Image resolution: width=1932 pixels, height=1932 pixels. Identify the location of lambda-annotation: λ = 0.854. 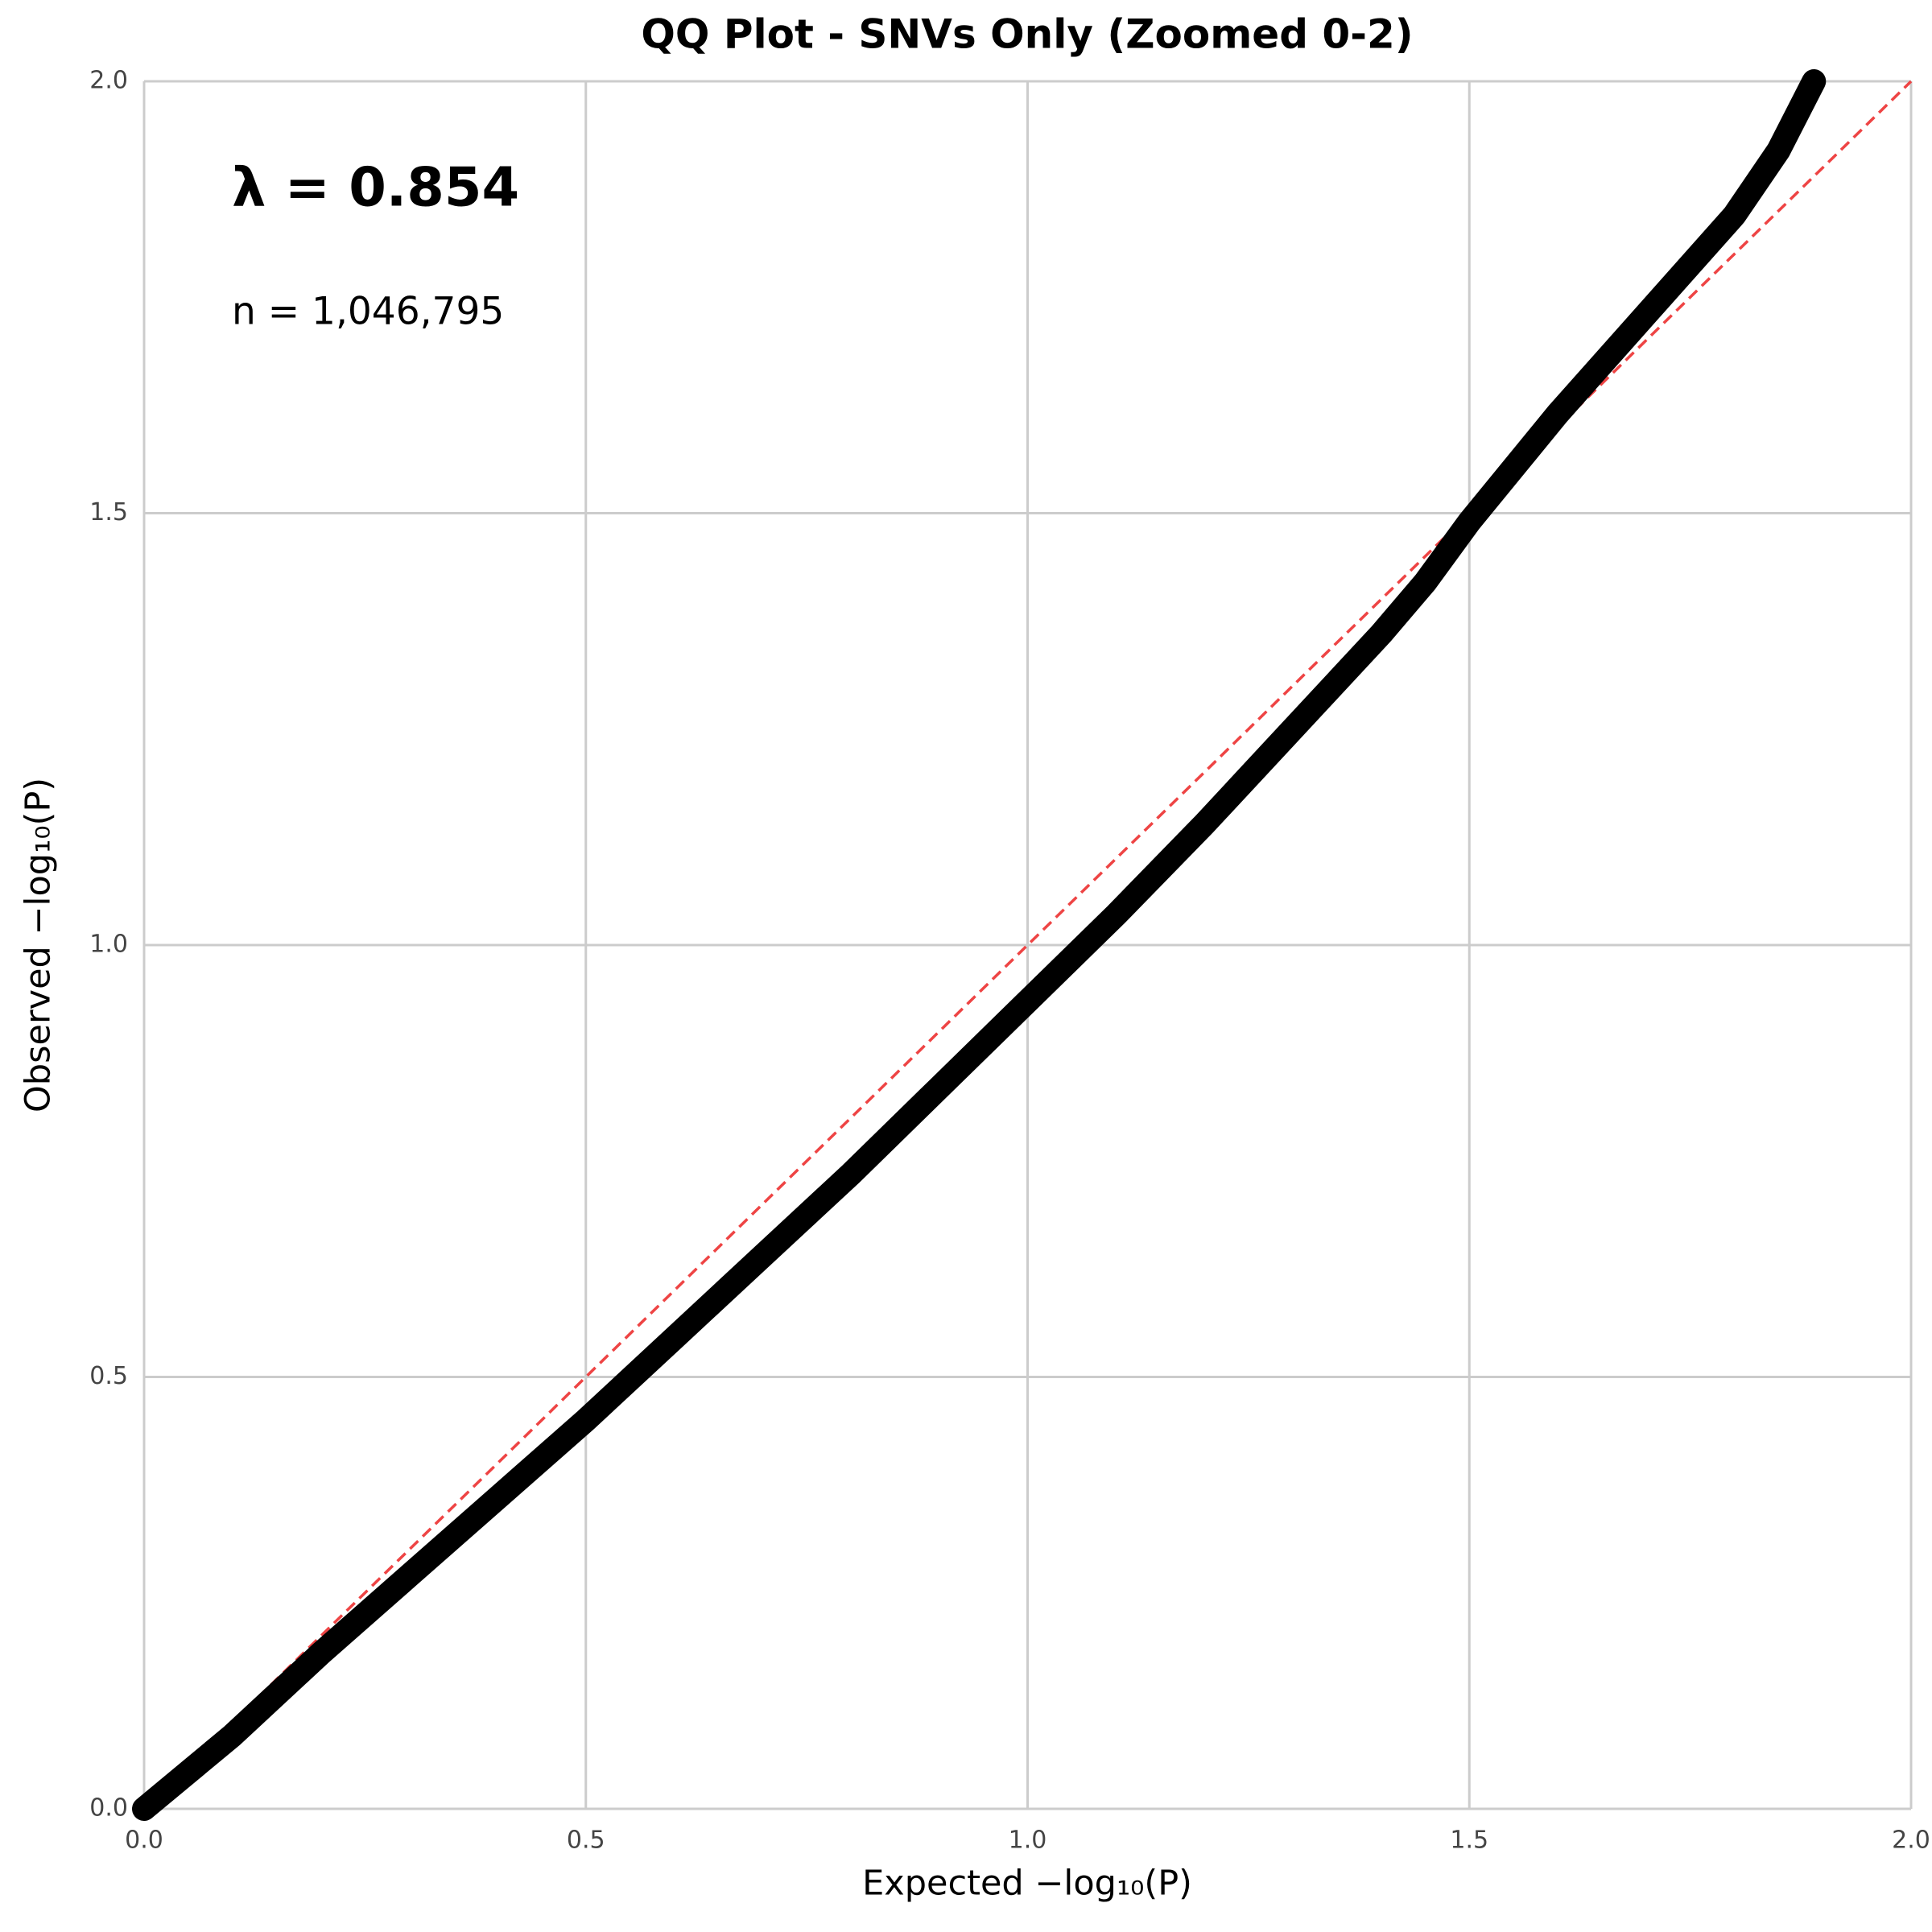
(375, 187).